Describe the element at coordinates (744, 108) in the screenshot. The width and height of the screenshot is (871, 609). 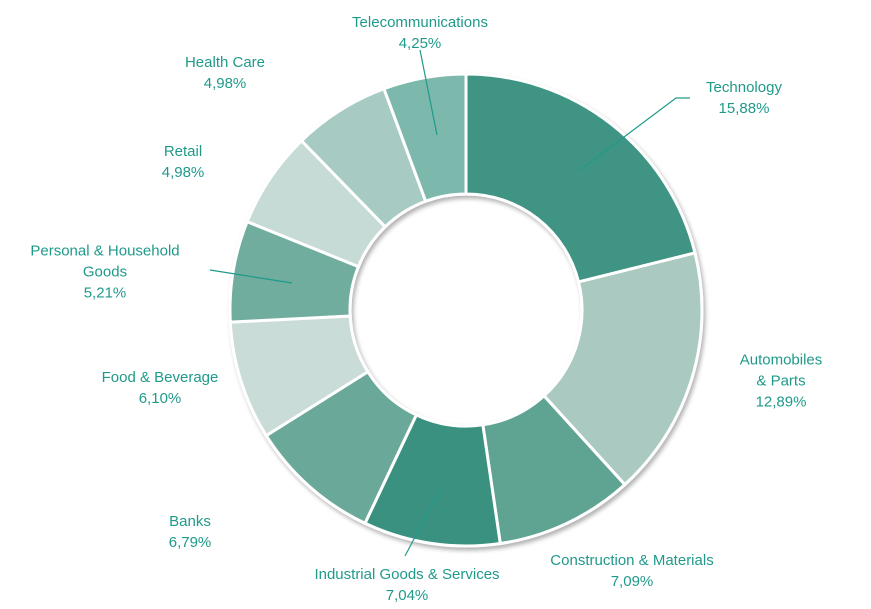
I see `slice-value: 15,88%` at that location.